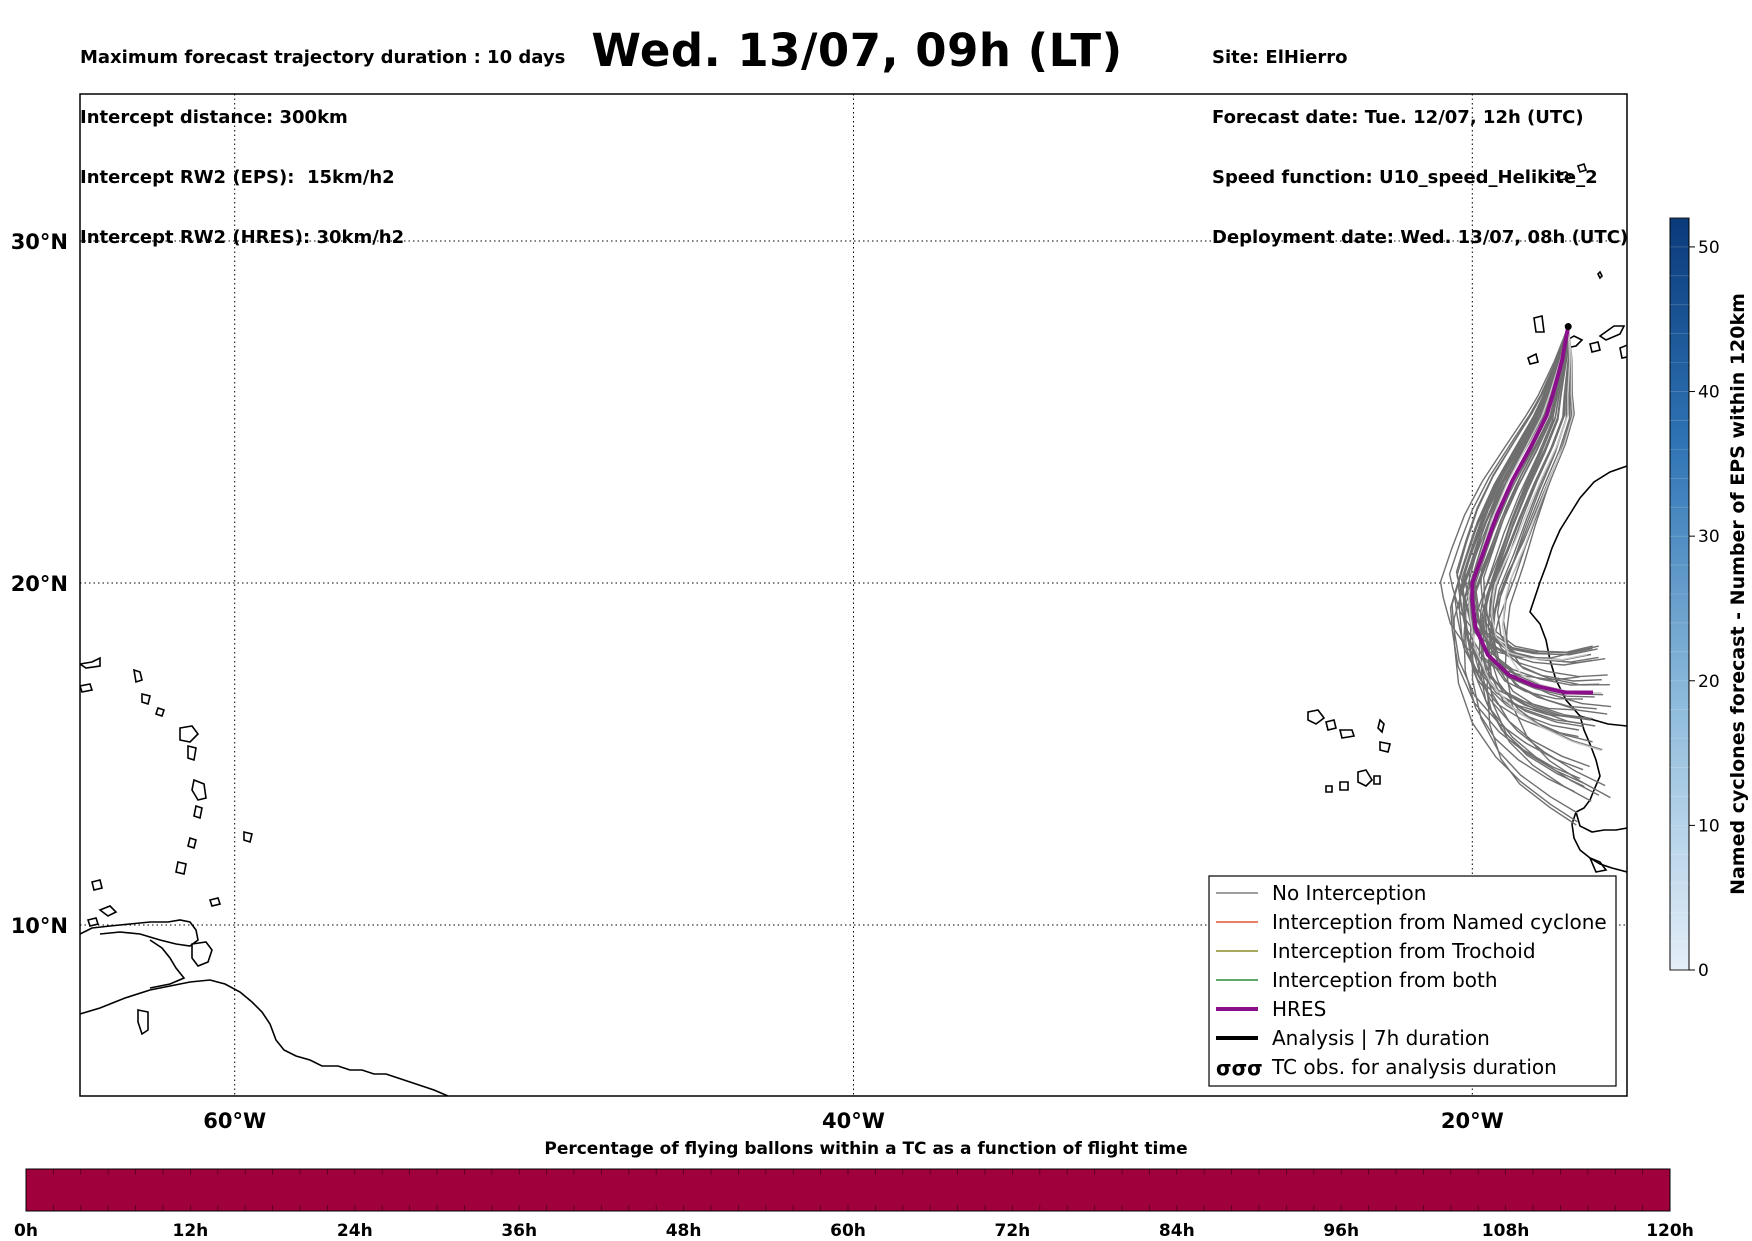  I want to click on legend-box, so click(1412, 981).